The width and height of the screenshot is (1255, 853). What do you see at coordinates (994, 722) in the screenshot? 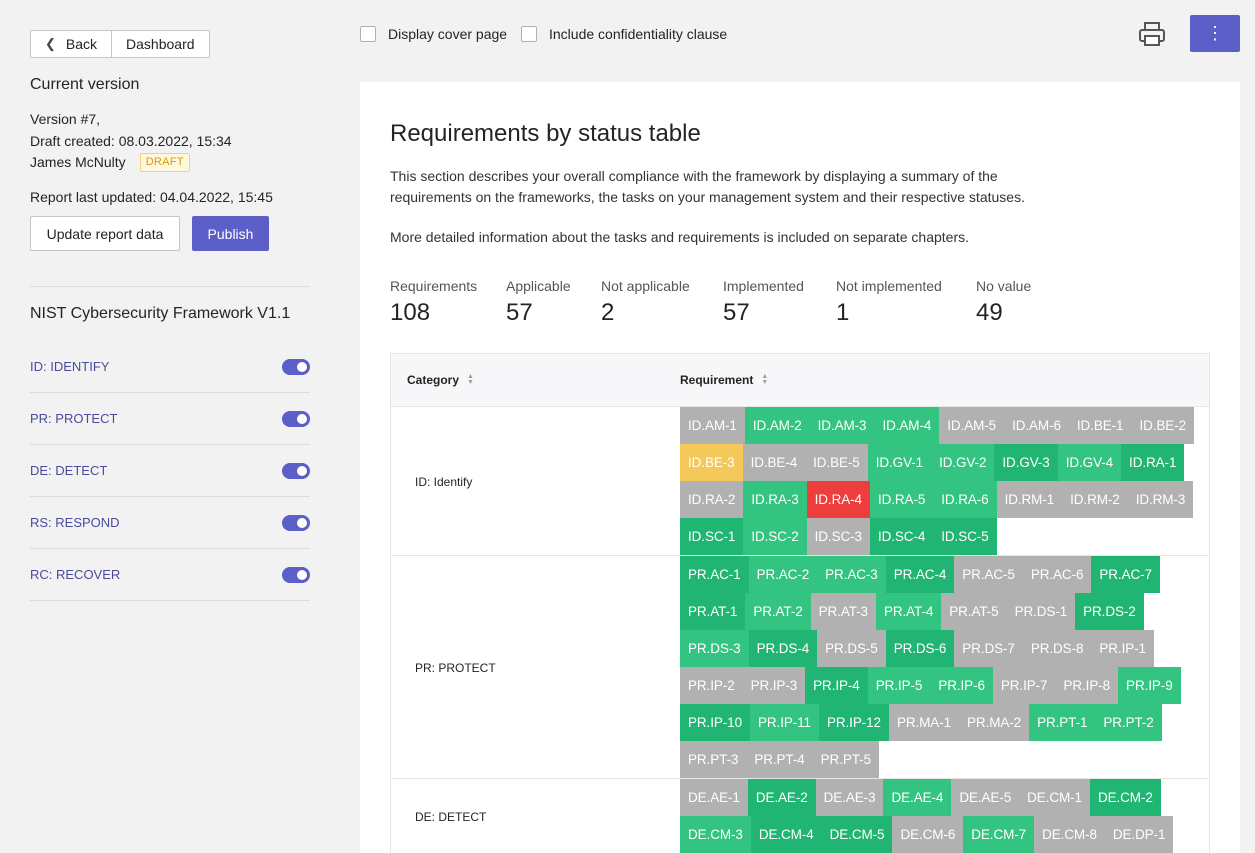
I see `requirement-chip: PR.MA-2` at bounding box center [994, 722].